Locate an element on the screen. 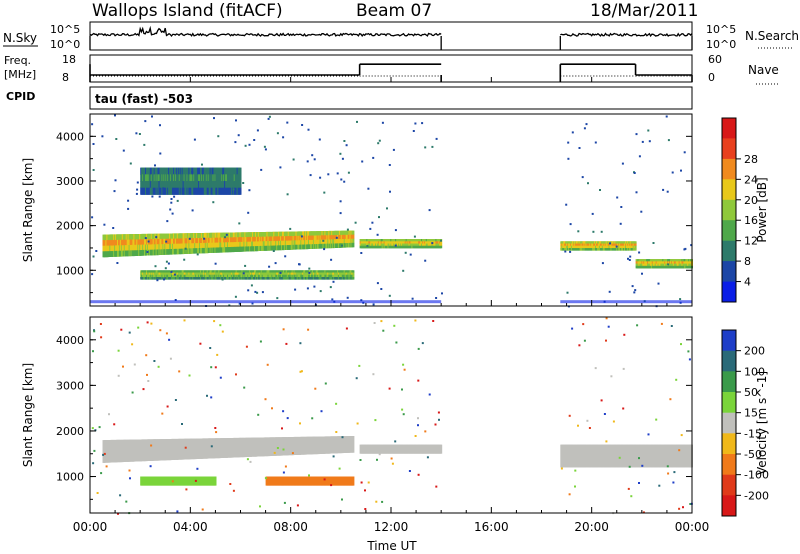 The image size is (800, 554). freq-tick-high: 18 is located at coordinates (69, 59).